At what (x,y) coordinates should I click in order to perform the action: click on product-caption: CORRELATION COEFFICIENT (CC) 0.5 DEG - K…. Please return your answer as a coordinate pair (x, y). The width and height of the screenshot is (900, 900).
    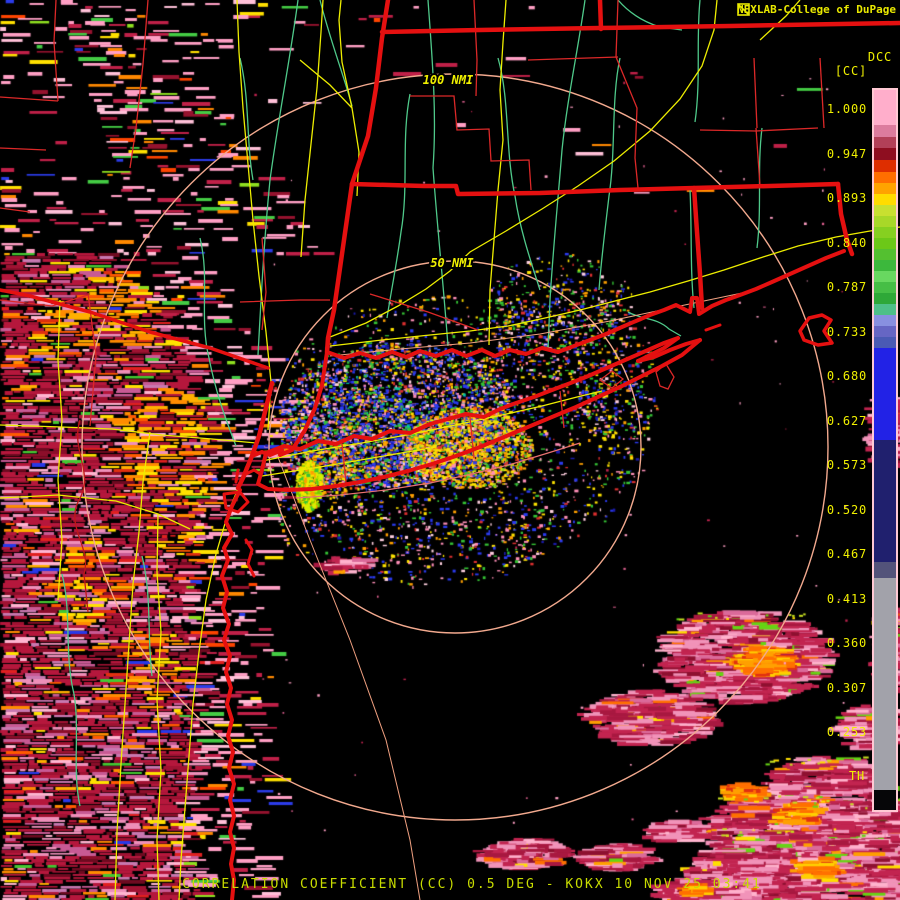
    Looking at the image, I should click on (472, 884).